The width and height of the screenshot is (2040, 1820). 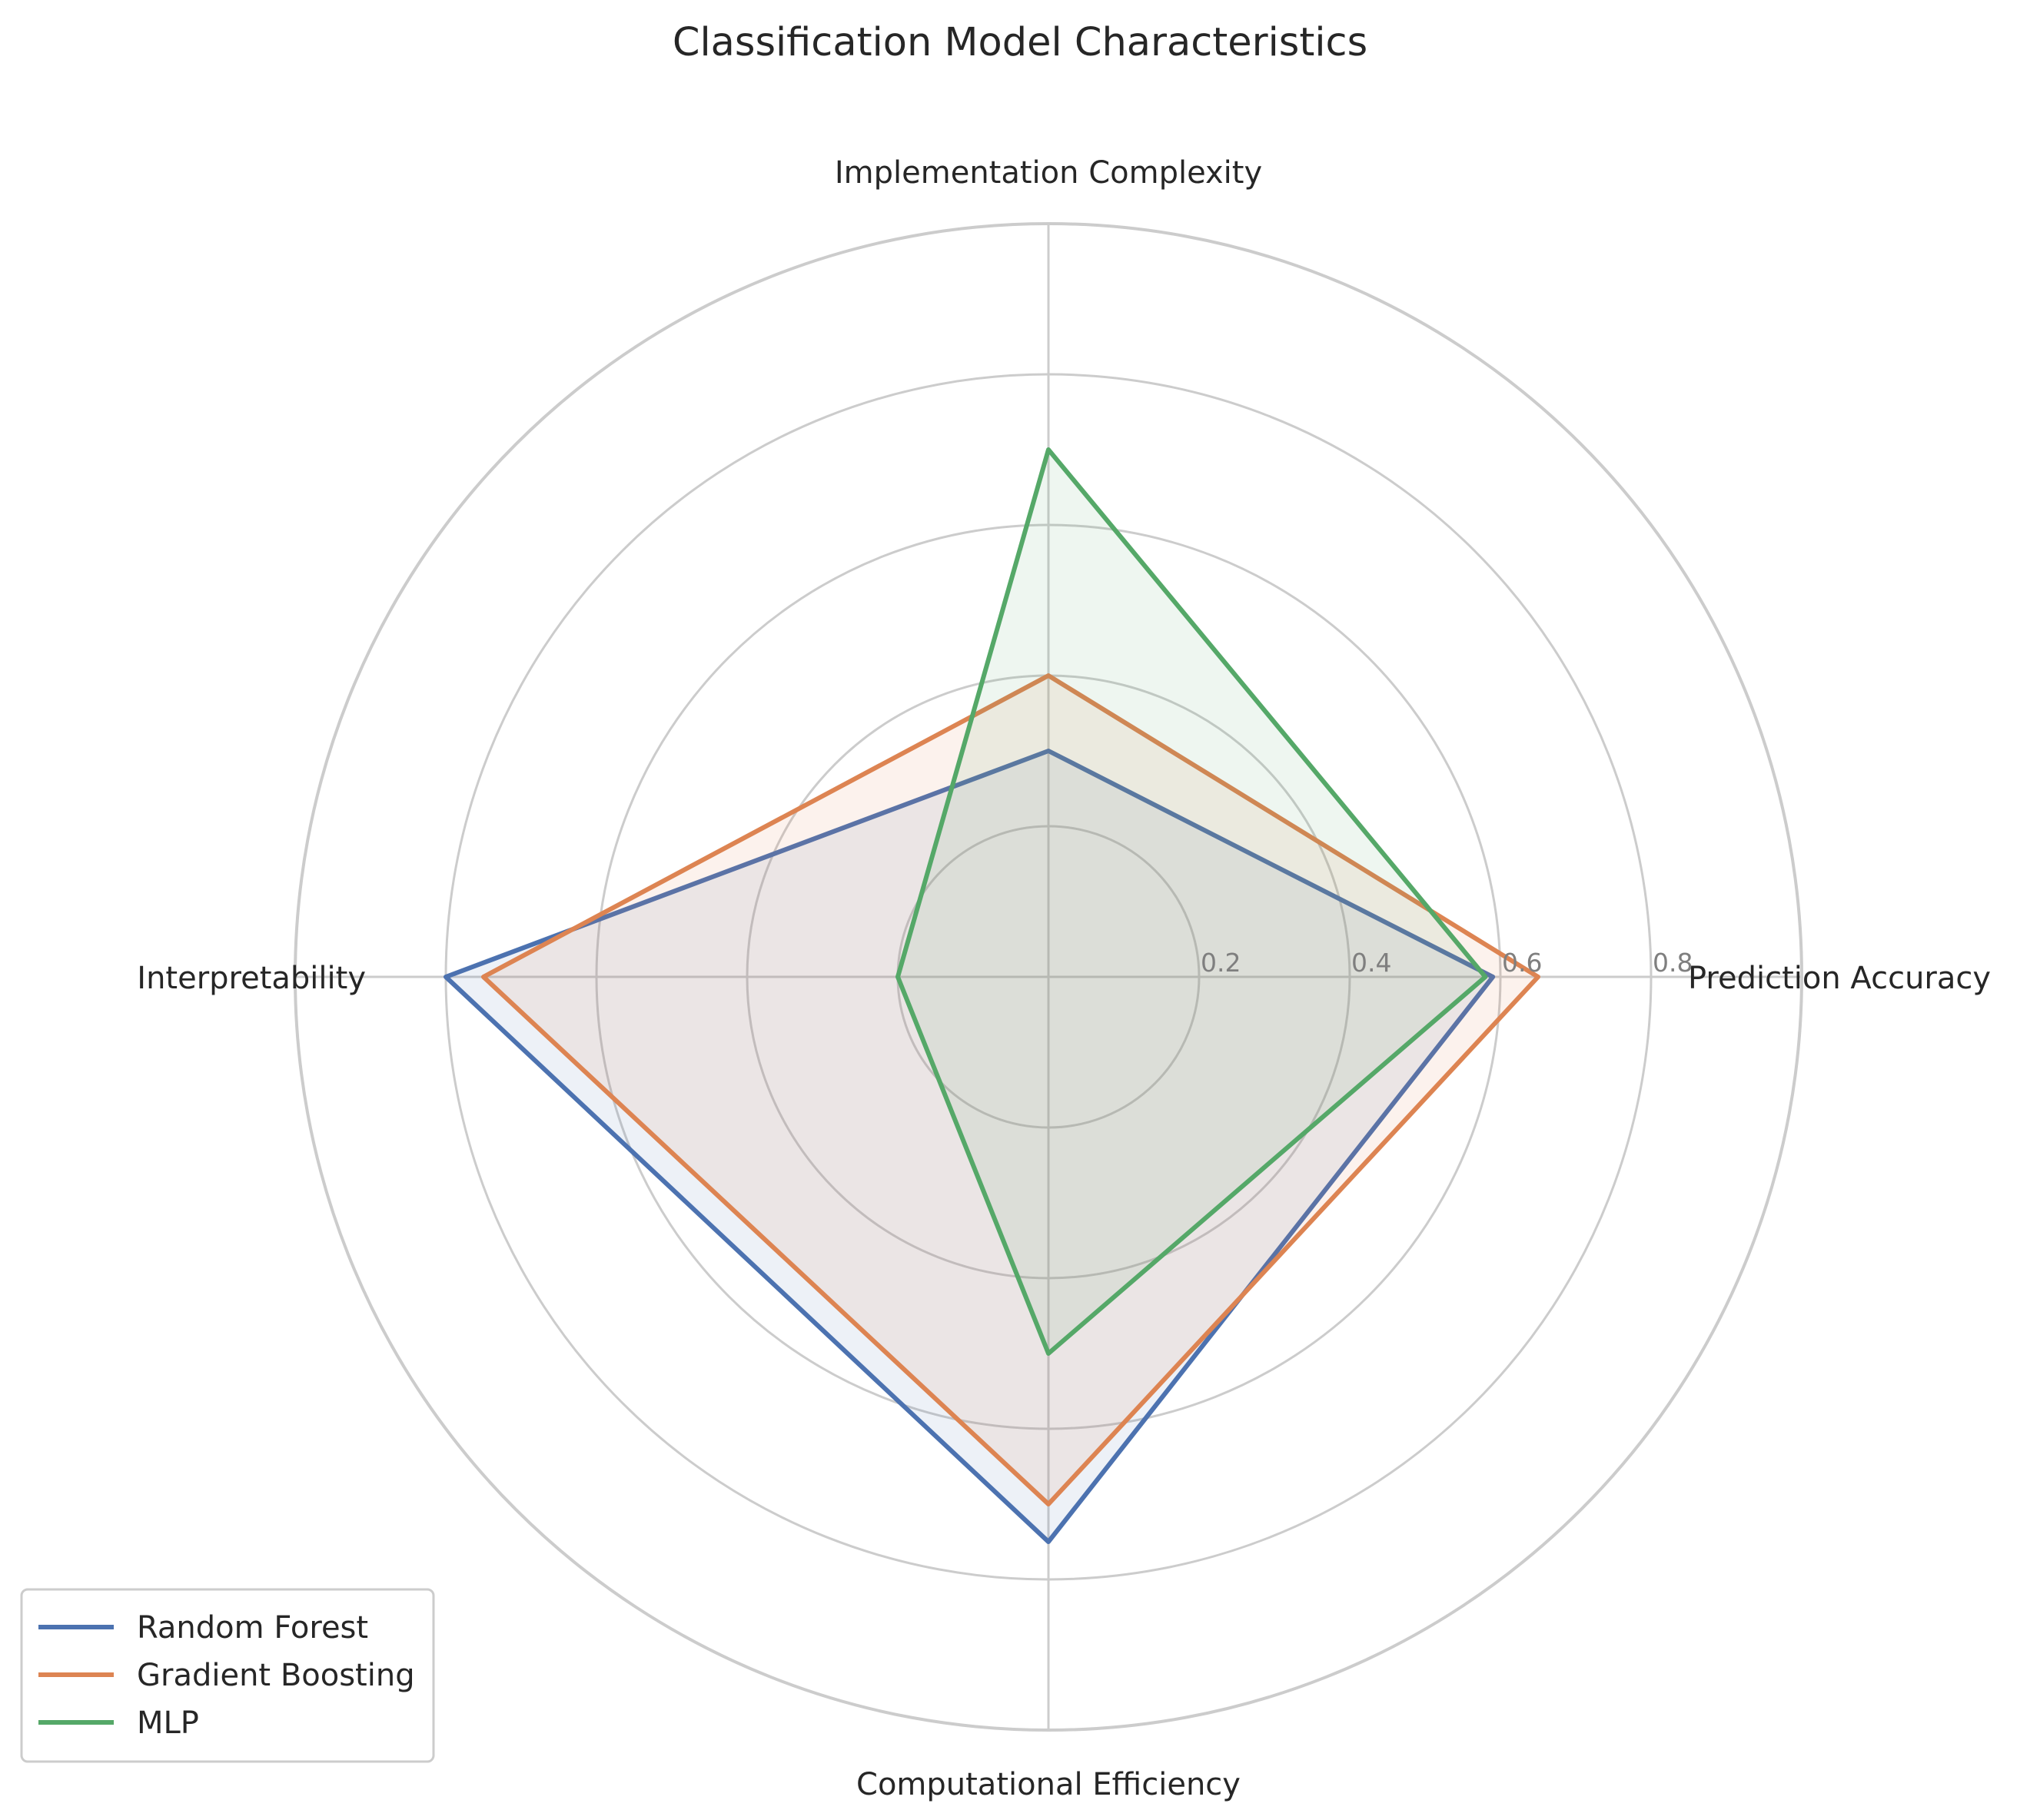 I want to click on legend-label: Gradient Boosting, so click(x=276, y=1675).